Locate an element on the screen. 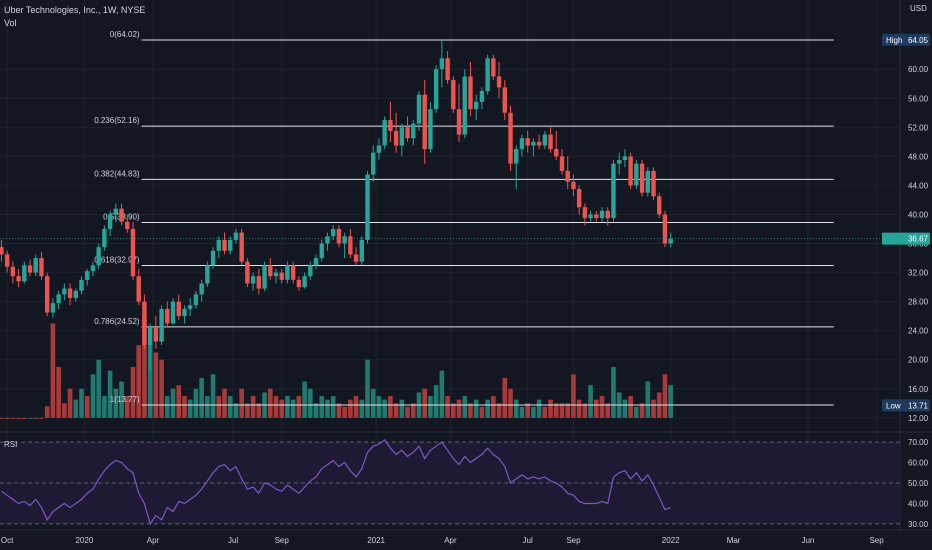 The image size is (932, 550). x-tick-label: Jun is located at coordinates (807, 540).